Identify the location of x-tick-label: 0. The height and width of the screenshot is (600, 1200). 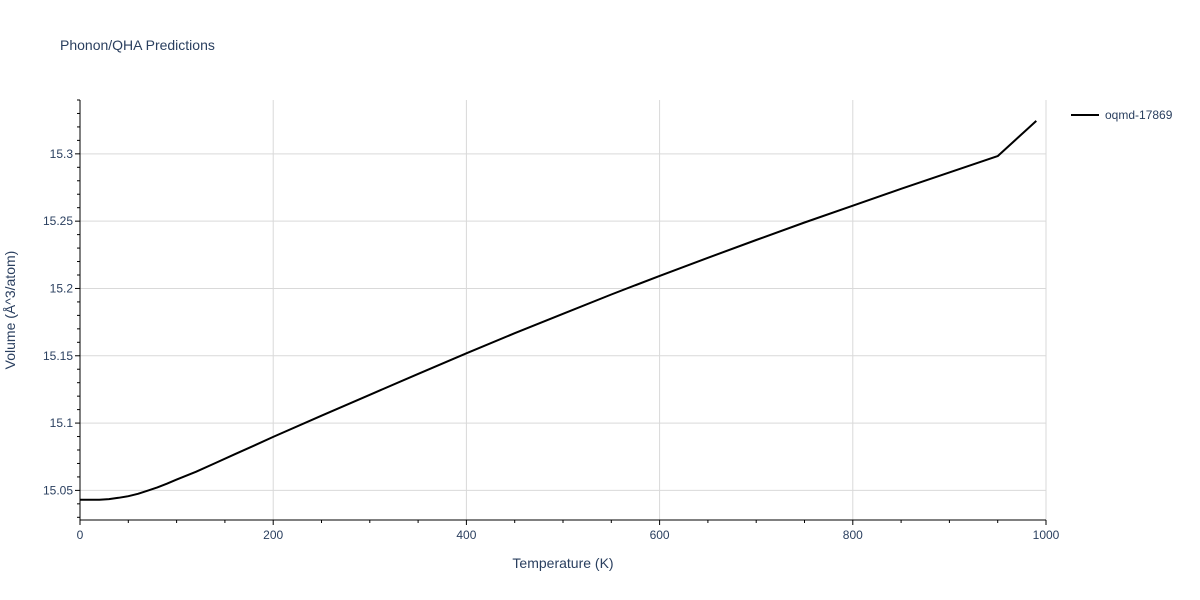
(80, 535).